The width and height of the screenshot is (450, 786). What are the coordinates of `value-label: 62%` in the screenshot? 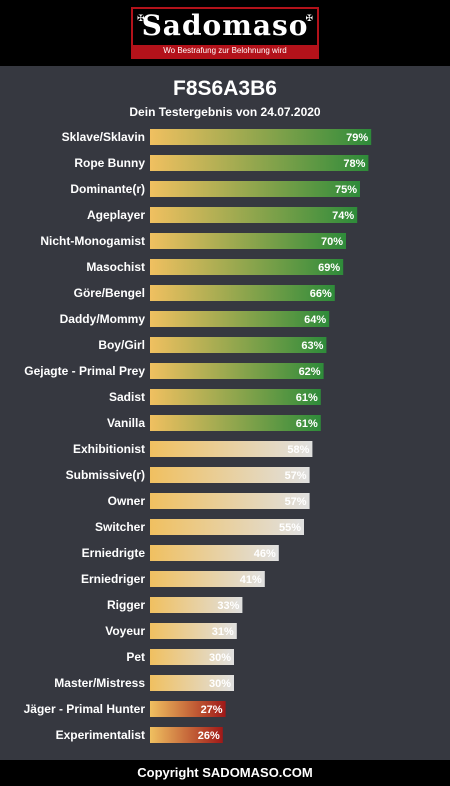 It's located at (310, 372).